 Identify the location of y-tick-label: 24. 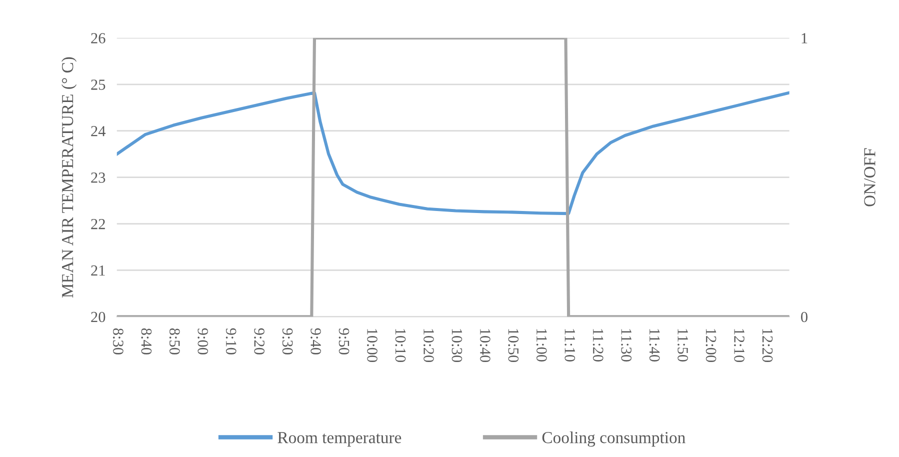
(98, 131).